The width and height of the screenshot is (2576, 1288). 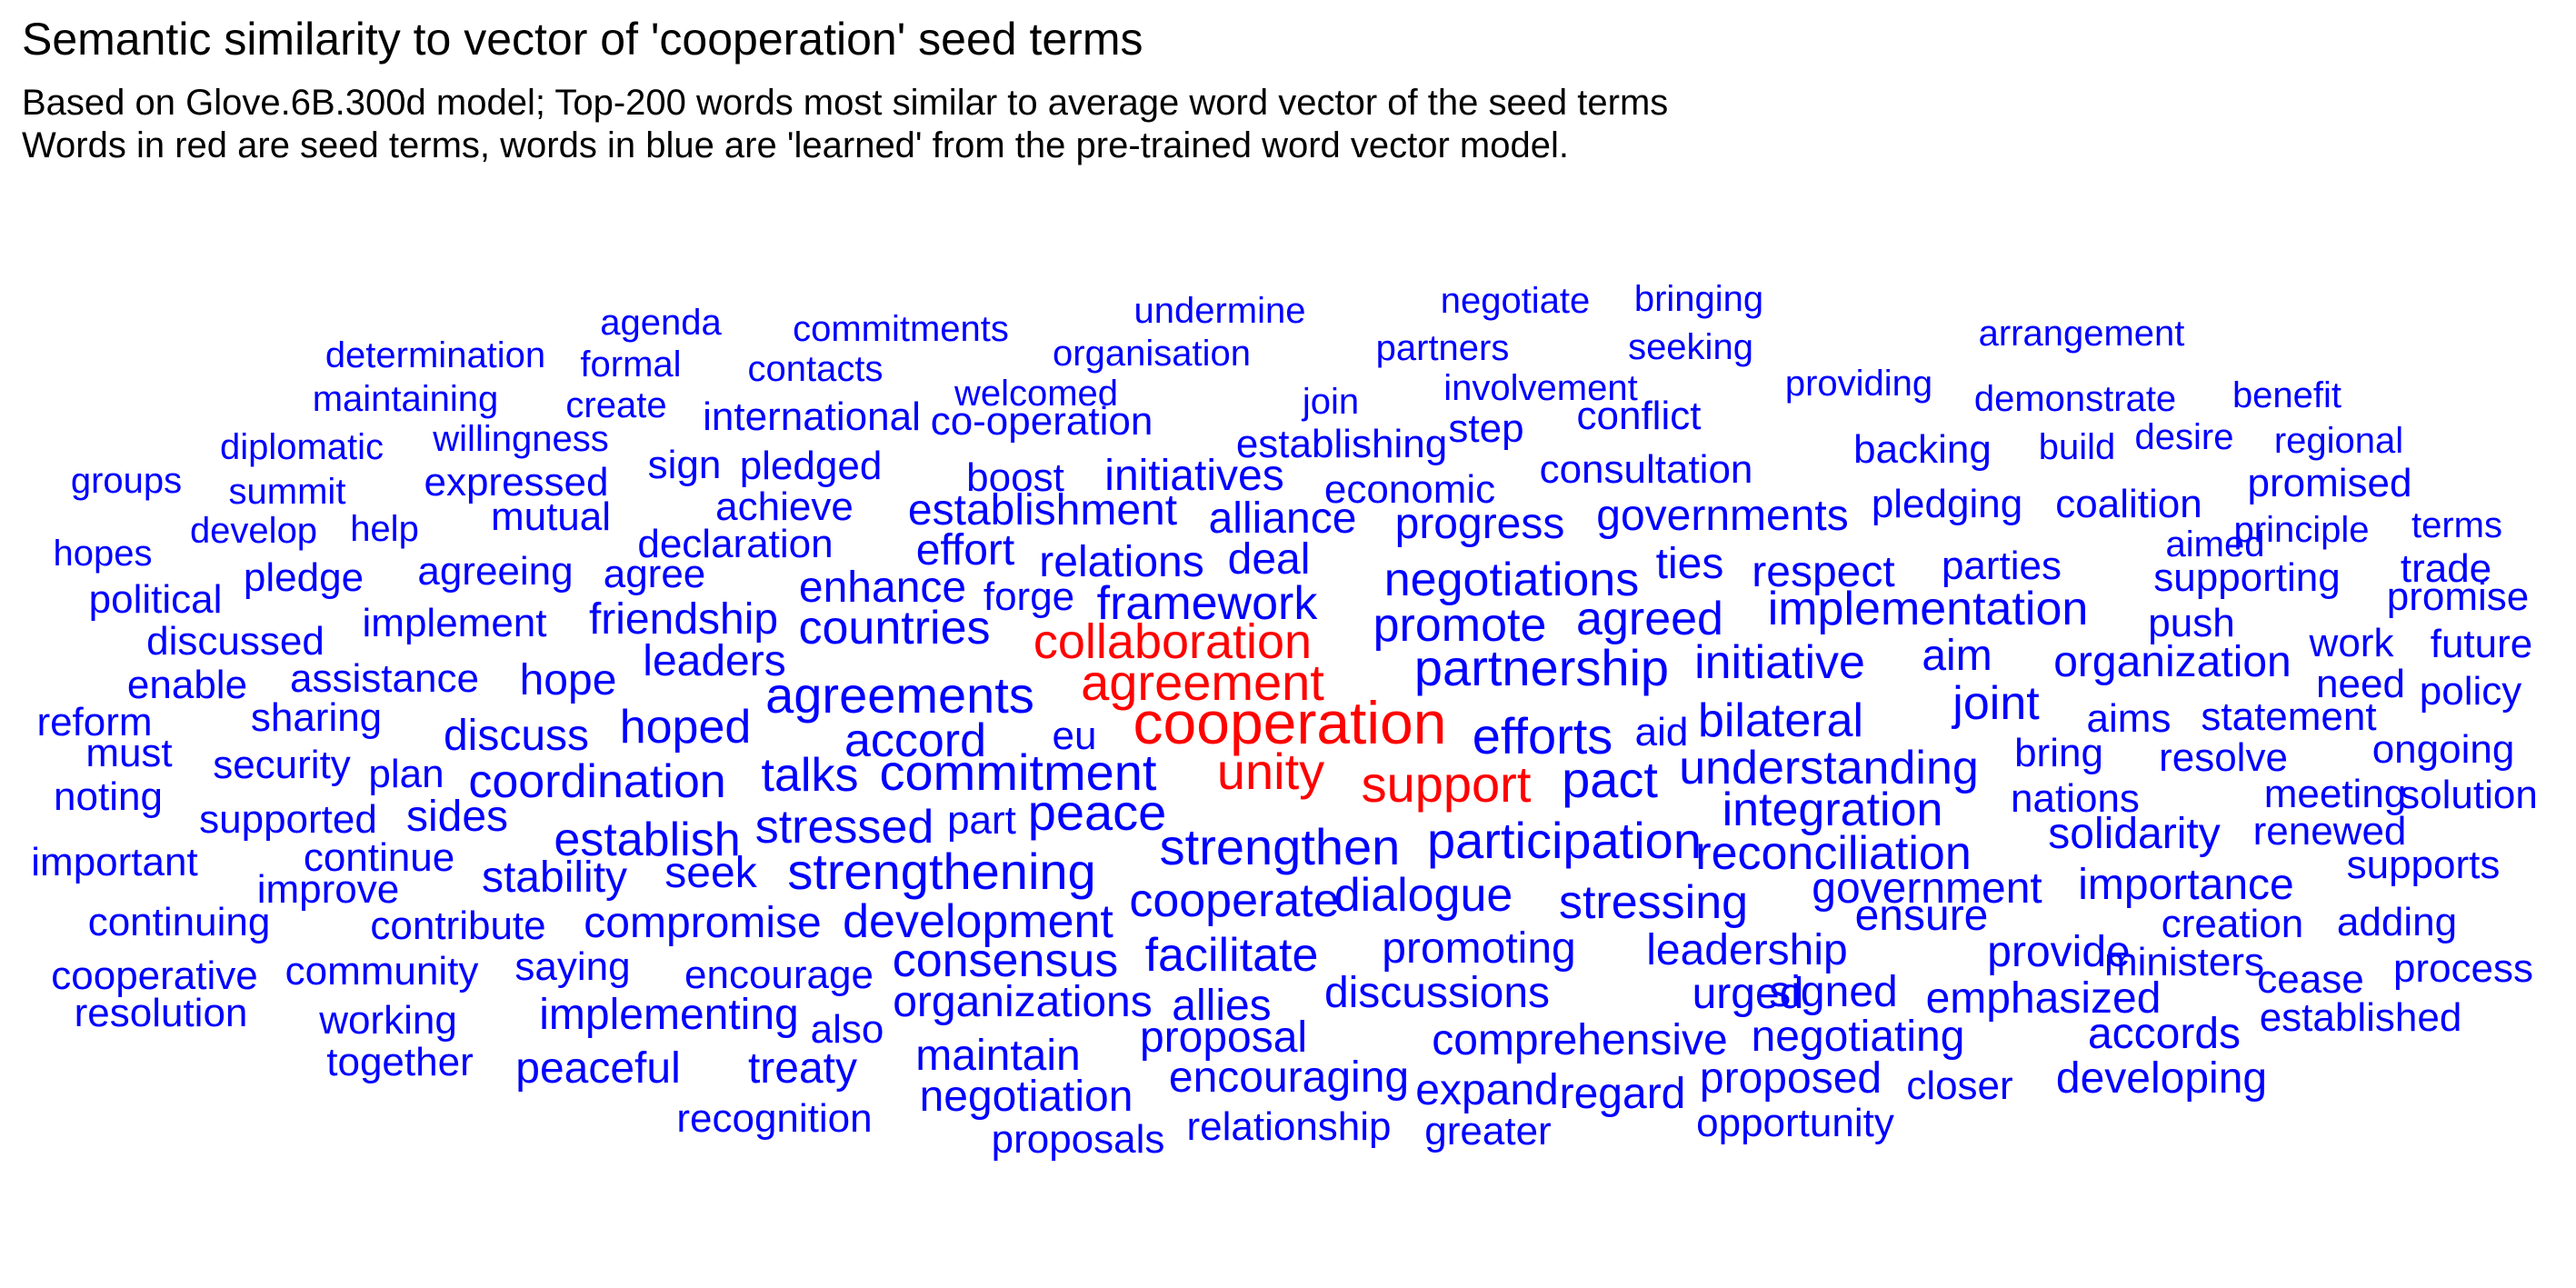 What do you see at coordinates (1443, 348) in the screenshot?
I see `learned-word-partners: partners` at bounding box center [1443, 348].